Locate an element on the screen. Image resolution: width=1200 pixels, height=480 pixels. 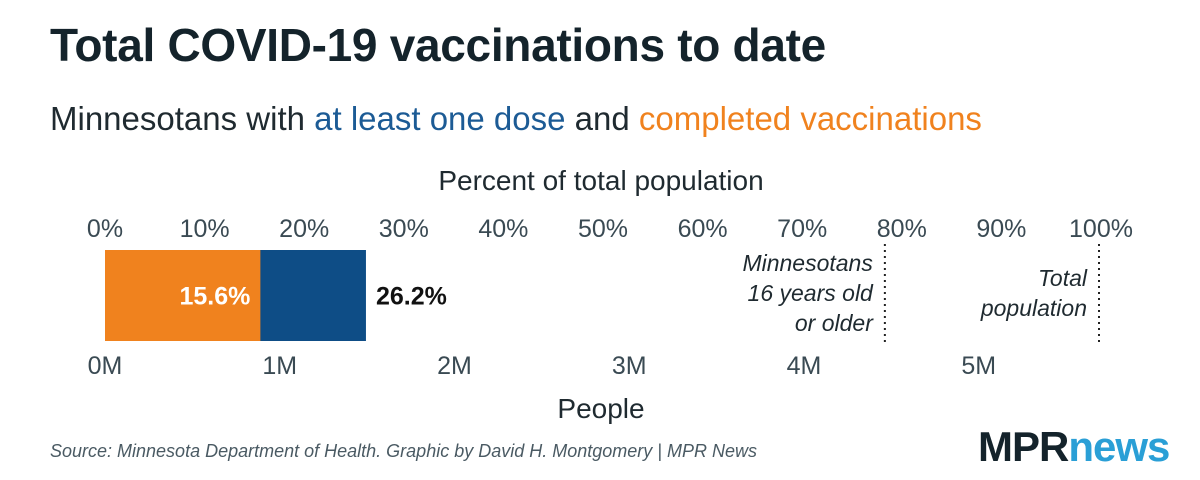
logo-mpr: MPR is located at coordinates (1023, 446).